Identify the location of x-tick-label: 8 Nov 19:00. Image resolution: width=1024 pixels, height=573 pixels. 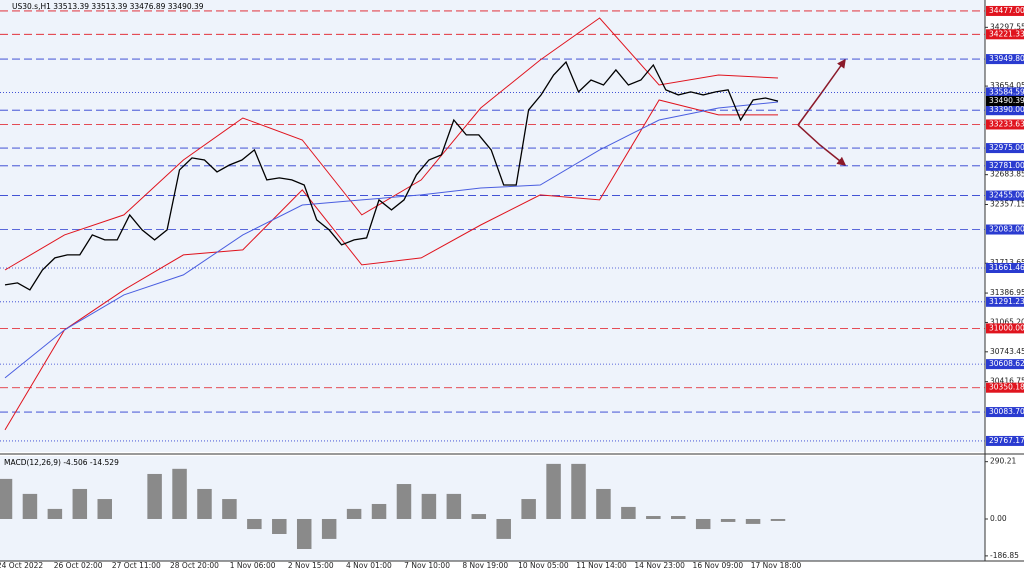
(485, 565).